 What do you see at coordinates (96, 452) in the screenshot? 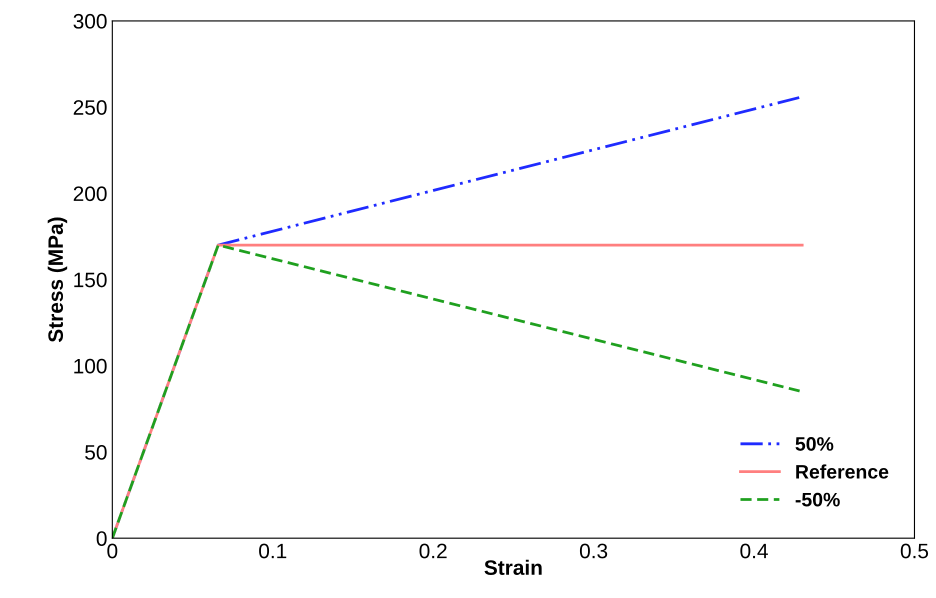
I see `y-tick-label: 50` at bounding box center [96, 452].